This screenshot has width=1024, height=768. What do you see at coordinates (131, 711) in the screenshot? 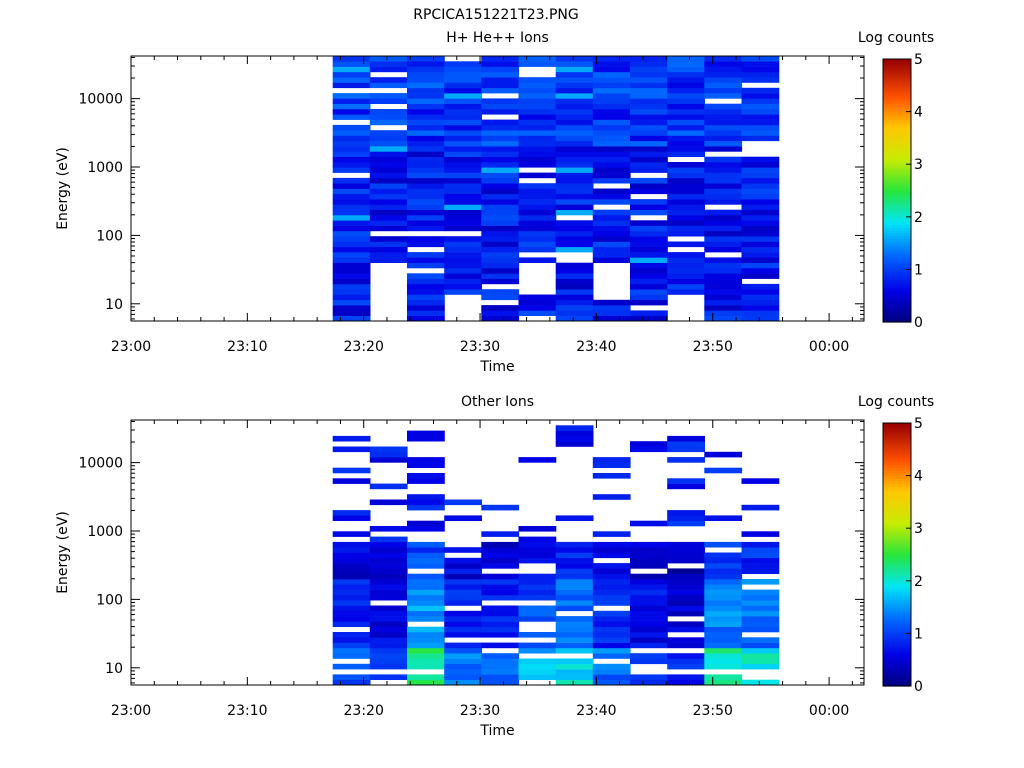
I see `x-tick-label: 23:00` at bounding box center [131, 711].